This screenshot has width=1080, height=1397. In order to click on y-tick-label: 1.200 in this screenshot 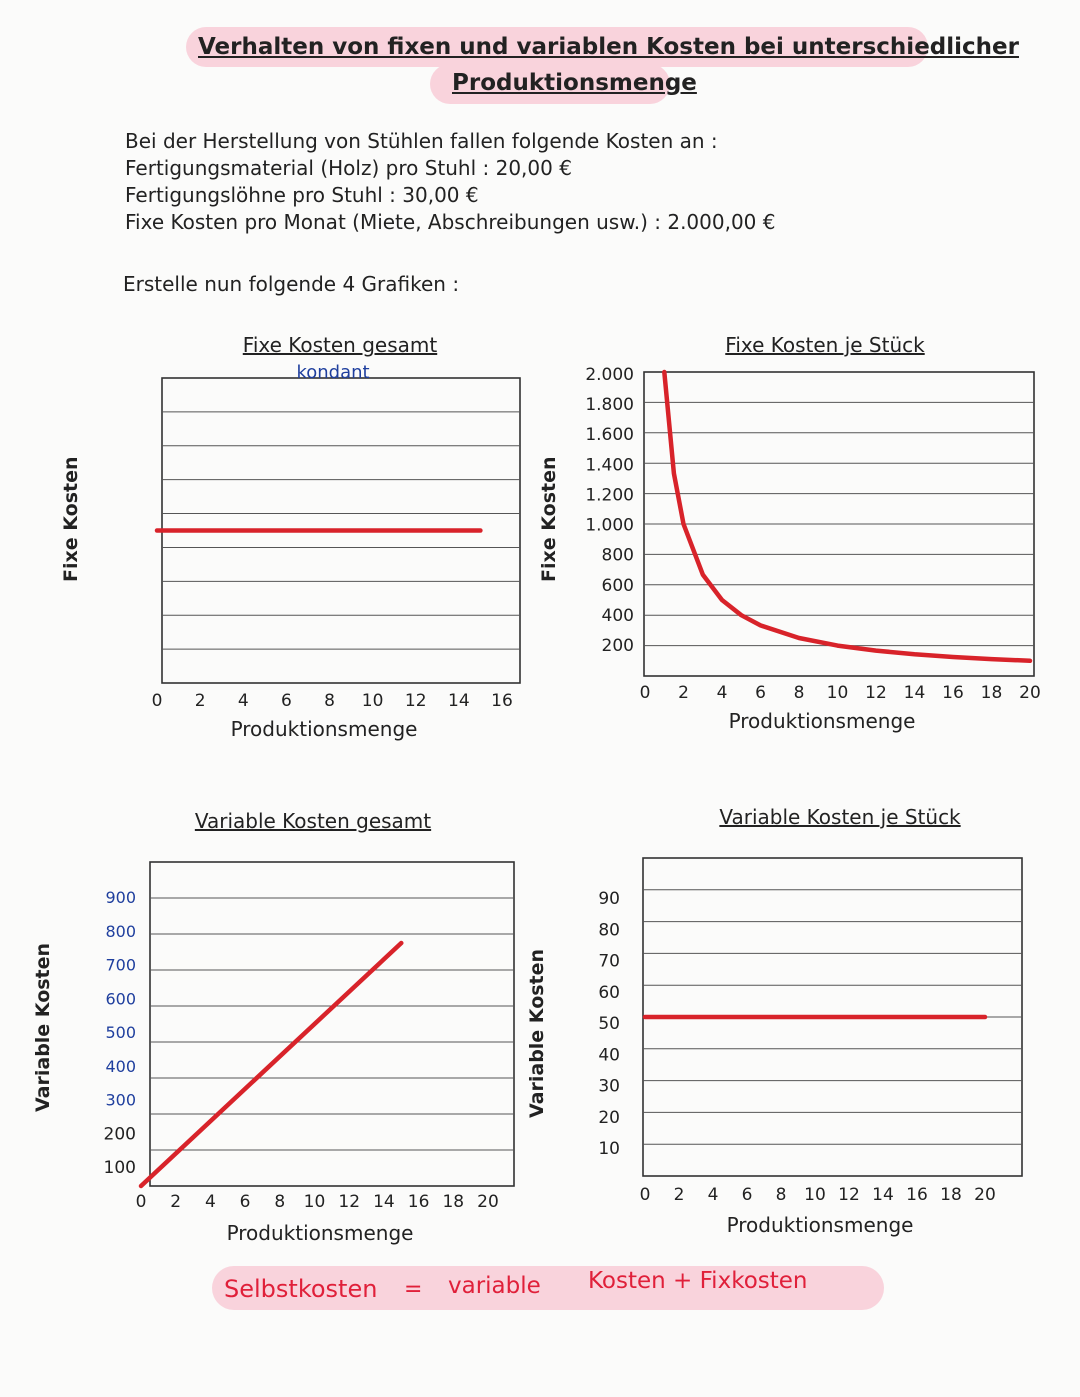, I will do `click(609, 495)`.